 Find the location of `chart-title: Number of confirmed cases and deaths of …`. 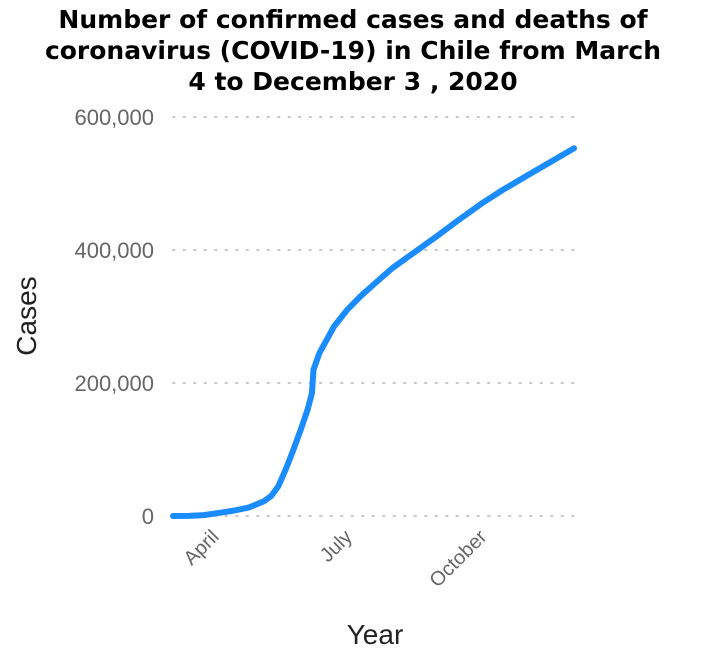

chart-title: Number of confirmed cases and deaths of … is located at coordinates (353, 50).